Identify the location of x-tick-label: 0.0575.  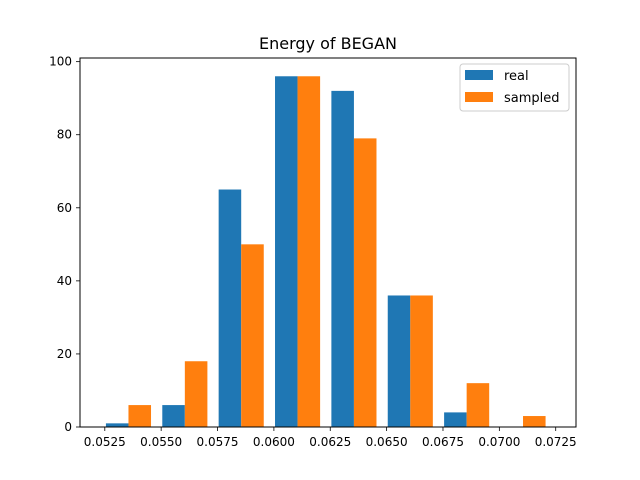
(218, 442).